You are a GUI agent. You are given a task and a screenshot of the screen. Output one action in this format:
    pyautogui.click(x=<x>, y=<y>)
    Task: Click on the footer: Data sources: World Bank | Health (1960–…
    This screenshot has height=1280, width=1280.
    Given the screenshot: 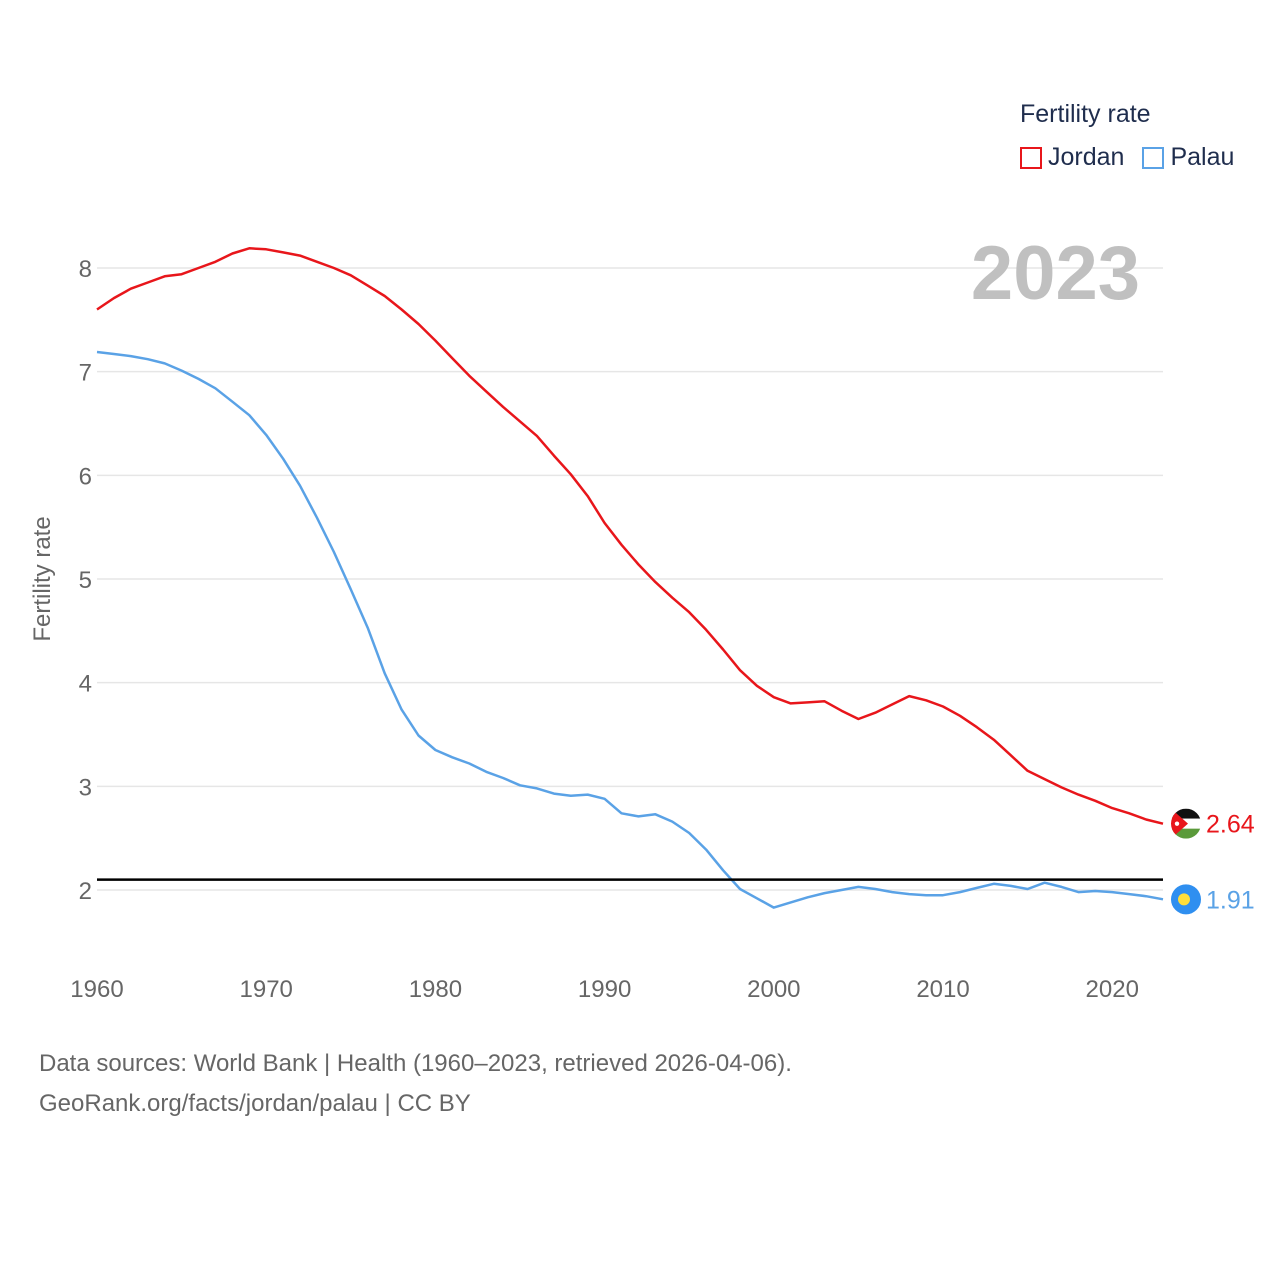 What is the action you would take?
    pyautogui.click(x=415, y=1084)
    